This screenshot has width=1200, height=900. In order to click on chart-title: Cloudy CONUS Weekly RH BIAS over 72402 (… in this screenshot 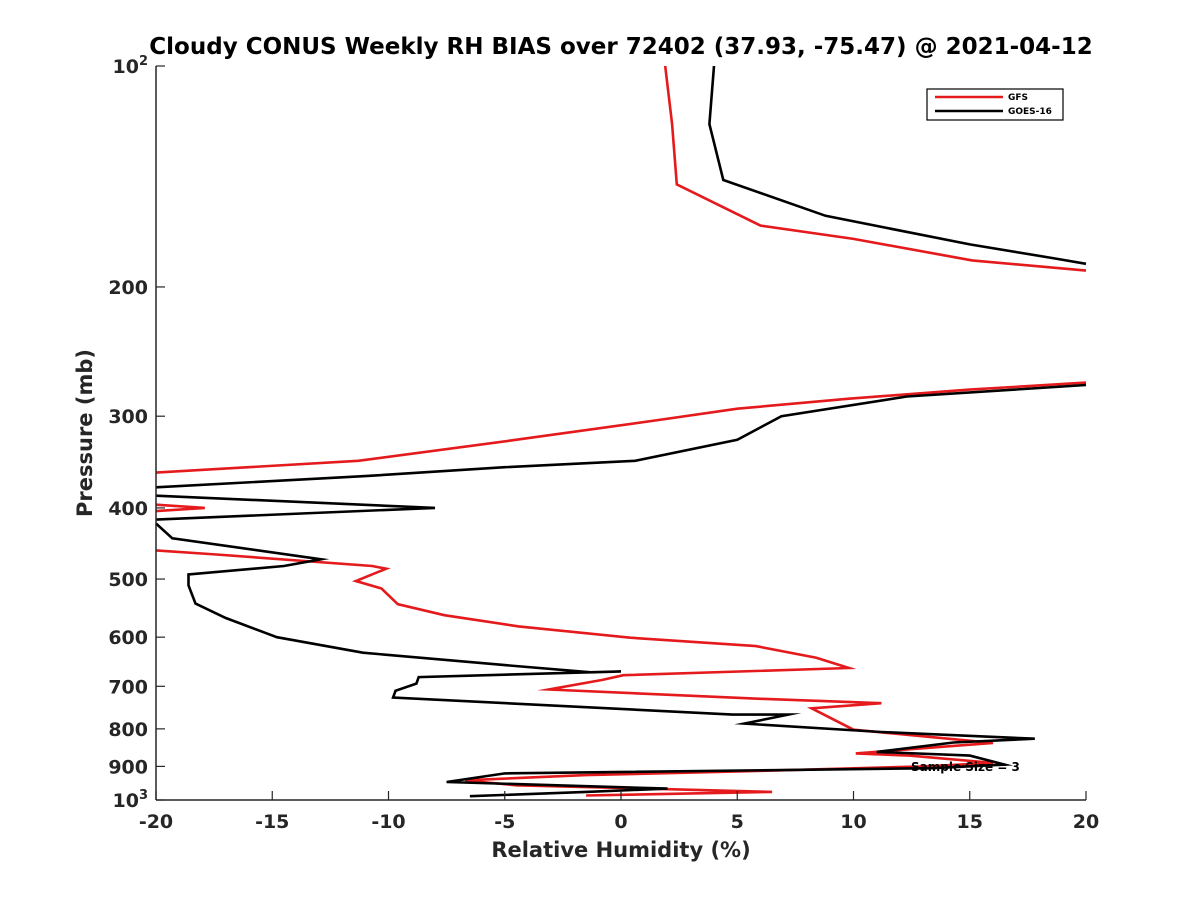, I will do `click(620, 47)`.